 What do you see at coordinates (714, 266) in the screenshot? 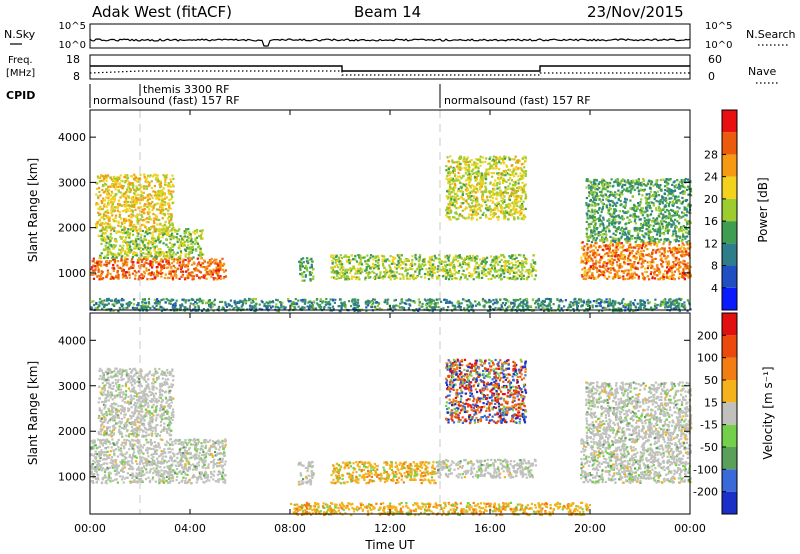
I see `power-cbar-tick-1: 8` at bounding box center [714, 266].